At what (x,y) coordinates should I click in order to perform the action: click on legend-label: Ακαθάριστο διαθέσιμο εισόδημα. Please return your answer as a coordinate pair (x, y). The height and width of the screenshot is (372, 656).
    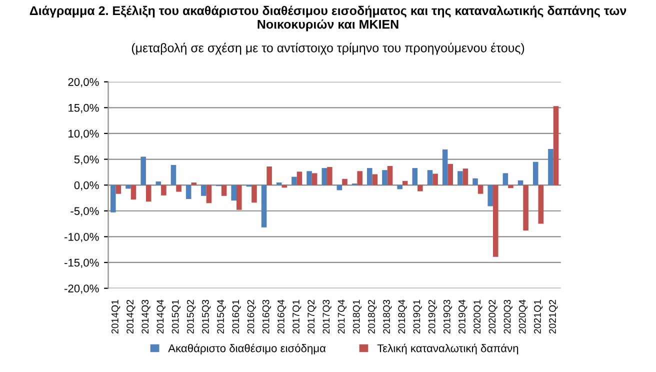
    Looking at the image, I should click on (247, 349).